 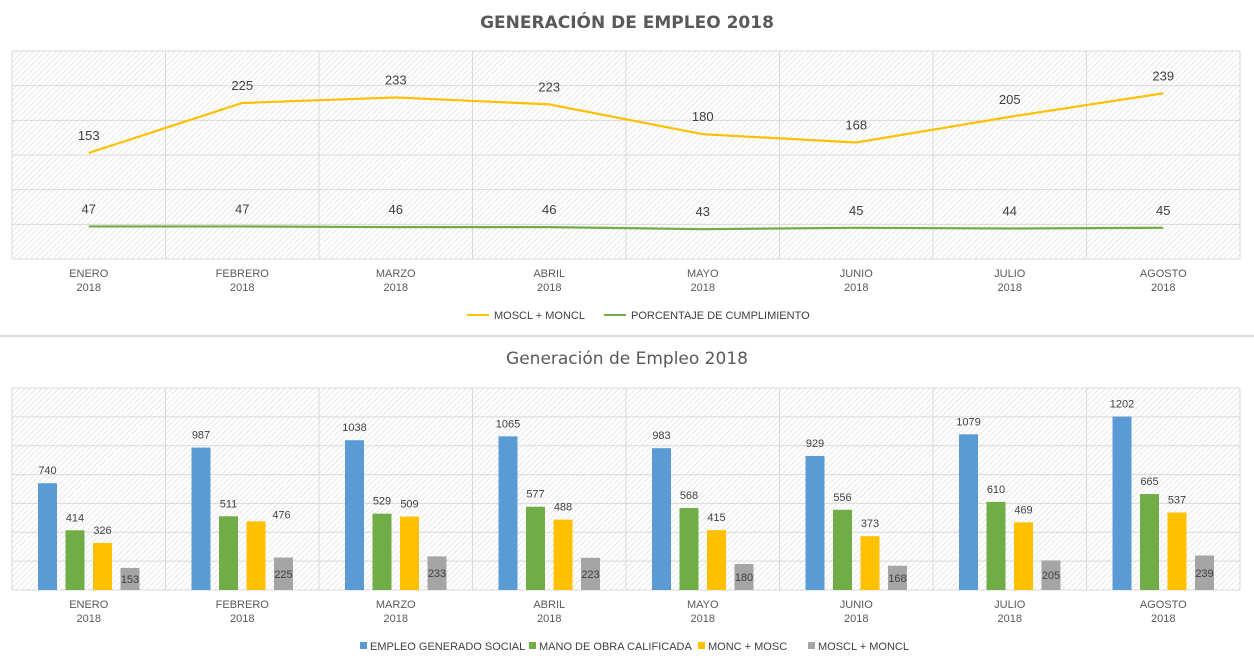 What do you see at coordinates (549, 281) in the screenshot?
I see `x-tick-label: ABRIL 2018` at bounding box center [549, 281].